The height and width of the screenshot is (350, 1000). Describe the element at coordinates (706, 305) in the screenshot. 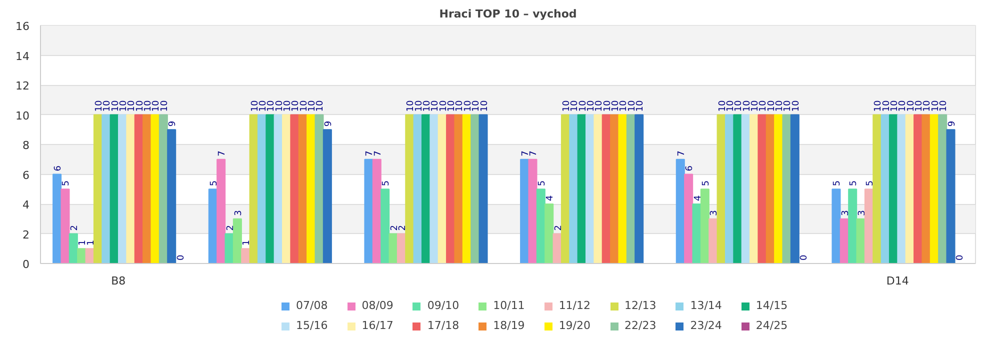

I see `legend-label: 13/14` at that location.